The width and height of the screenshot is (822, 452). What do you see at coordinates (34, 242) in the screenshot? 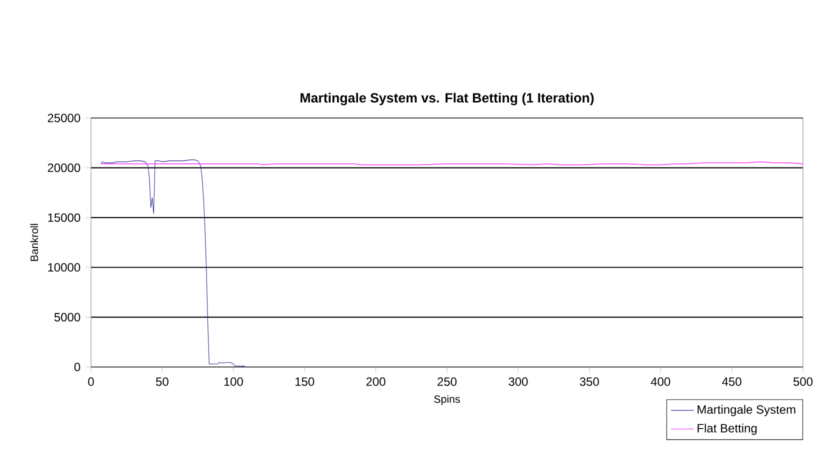
I see `y-axis-title: Bankroll` at bounding box center [34, 242].